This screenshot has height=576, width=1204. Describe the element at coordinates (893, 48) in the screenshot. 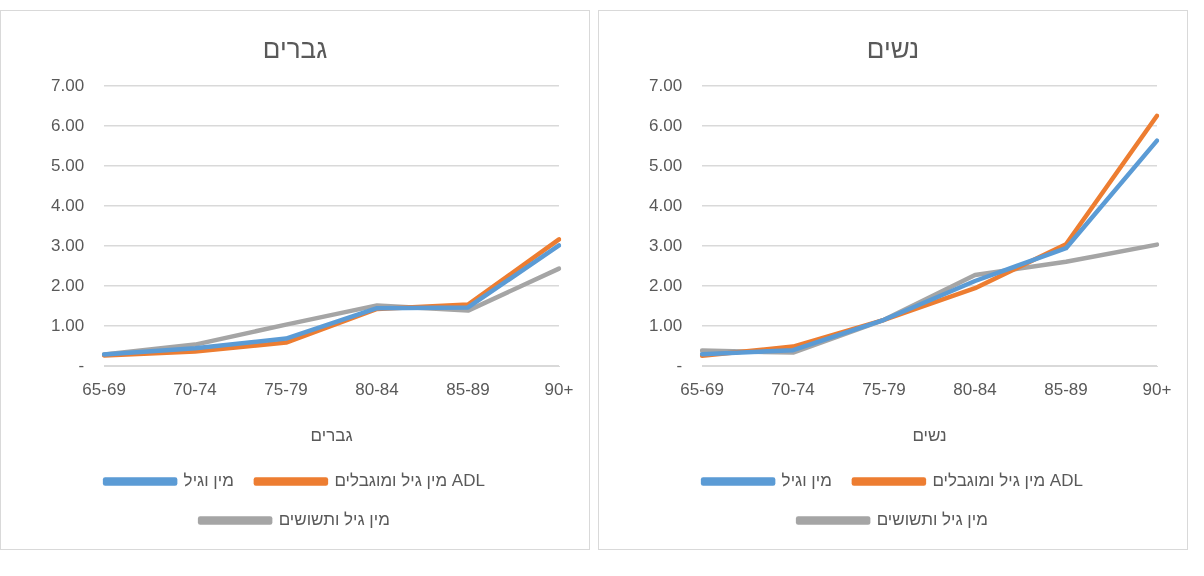

I see `chart-title: נשים` at that location.